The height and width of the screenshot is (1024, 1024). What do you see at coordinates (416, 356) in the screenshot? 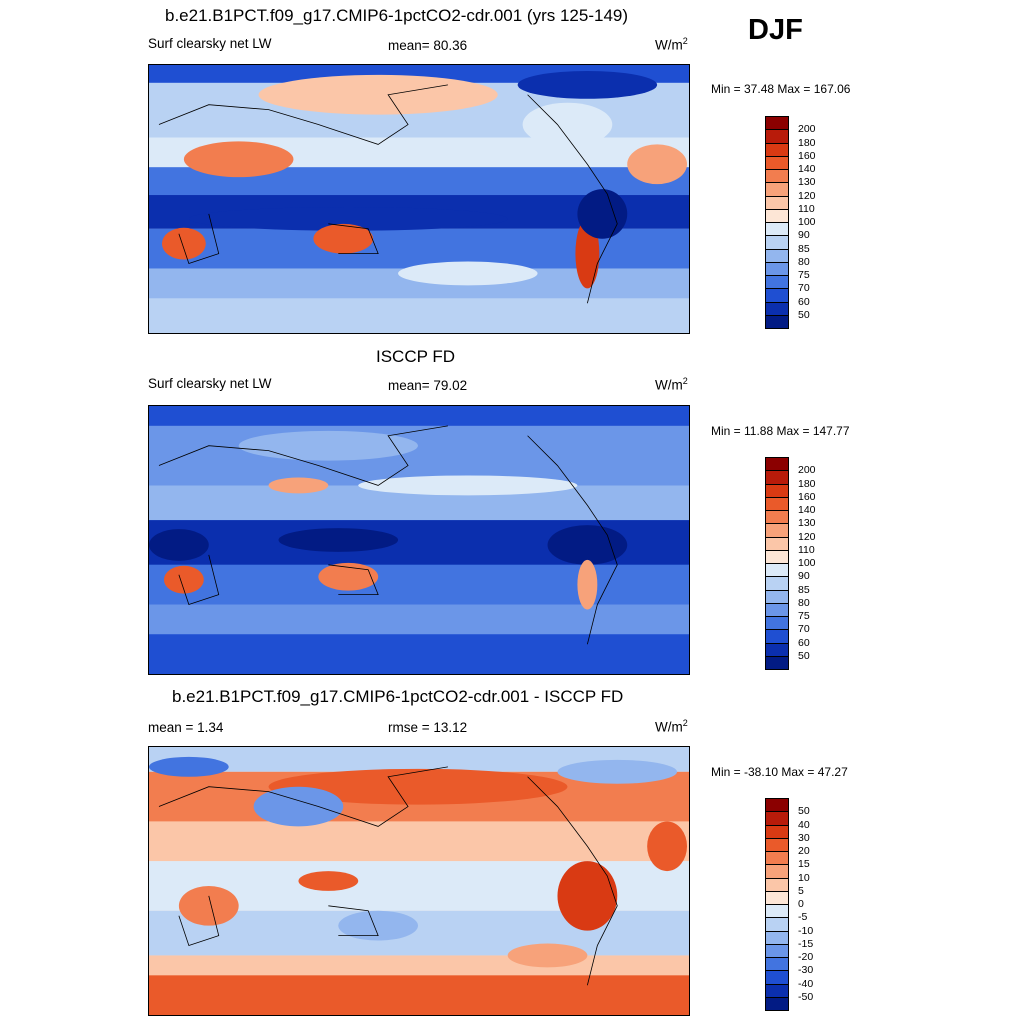
I see `panel-title: ISCCP FD` at bounding box center [416, 356].